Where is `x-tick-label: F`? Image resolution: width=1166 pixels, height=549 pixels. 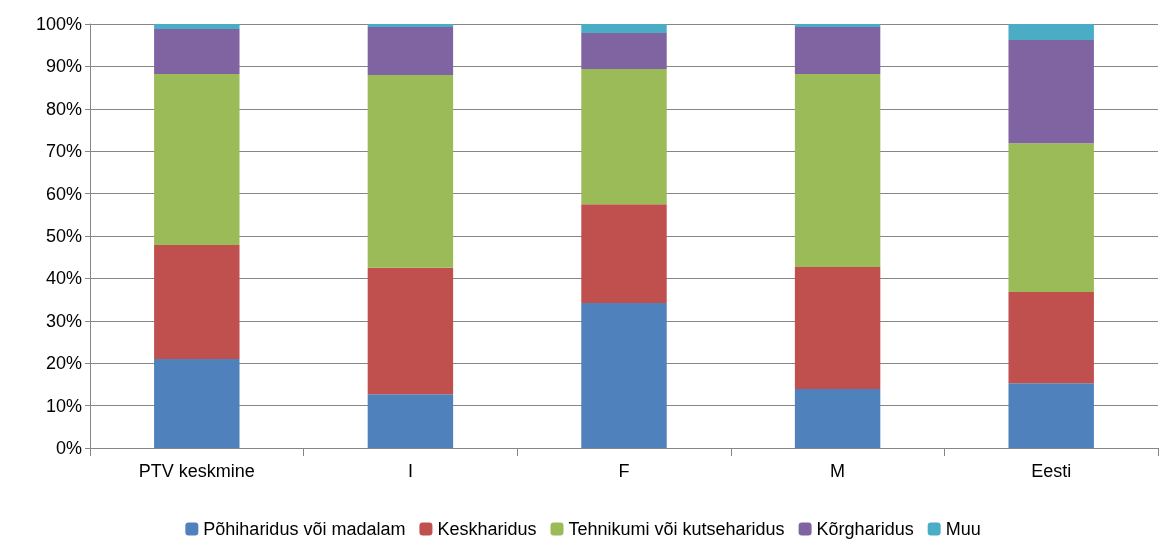
x-tick-label: F is located at coordinates (624, 471).